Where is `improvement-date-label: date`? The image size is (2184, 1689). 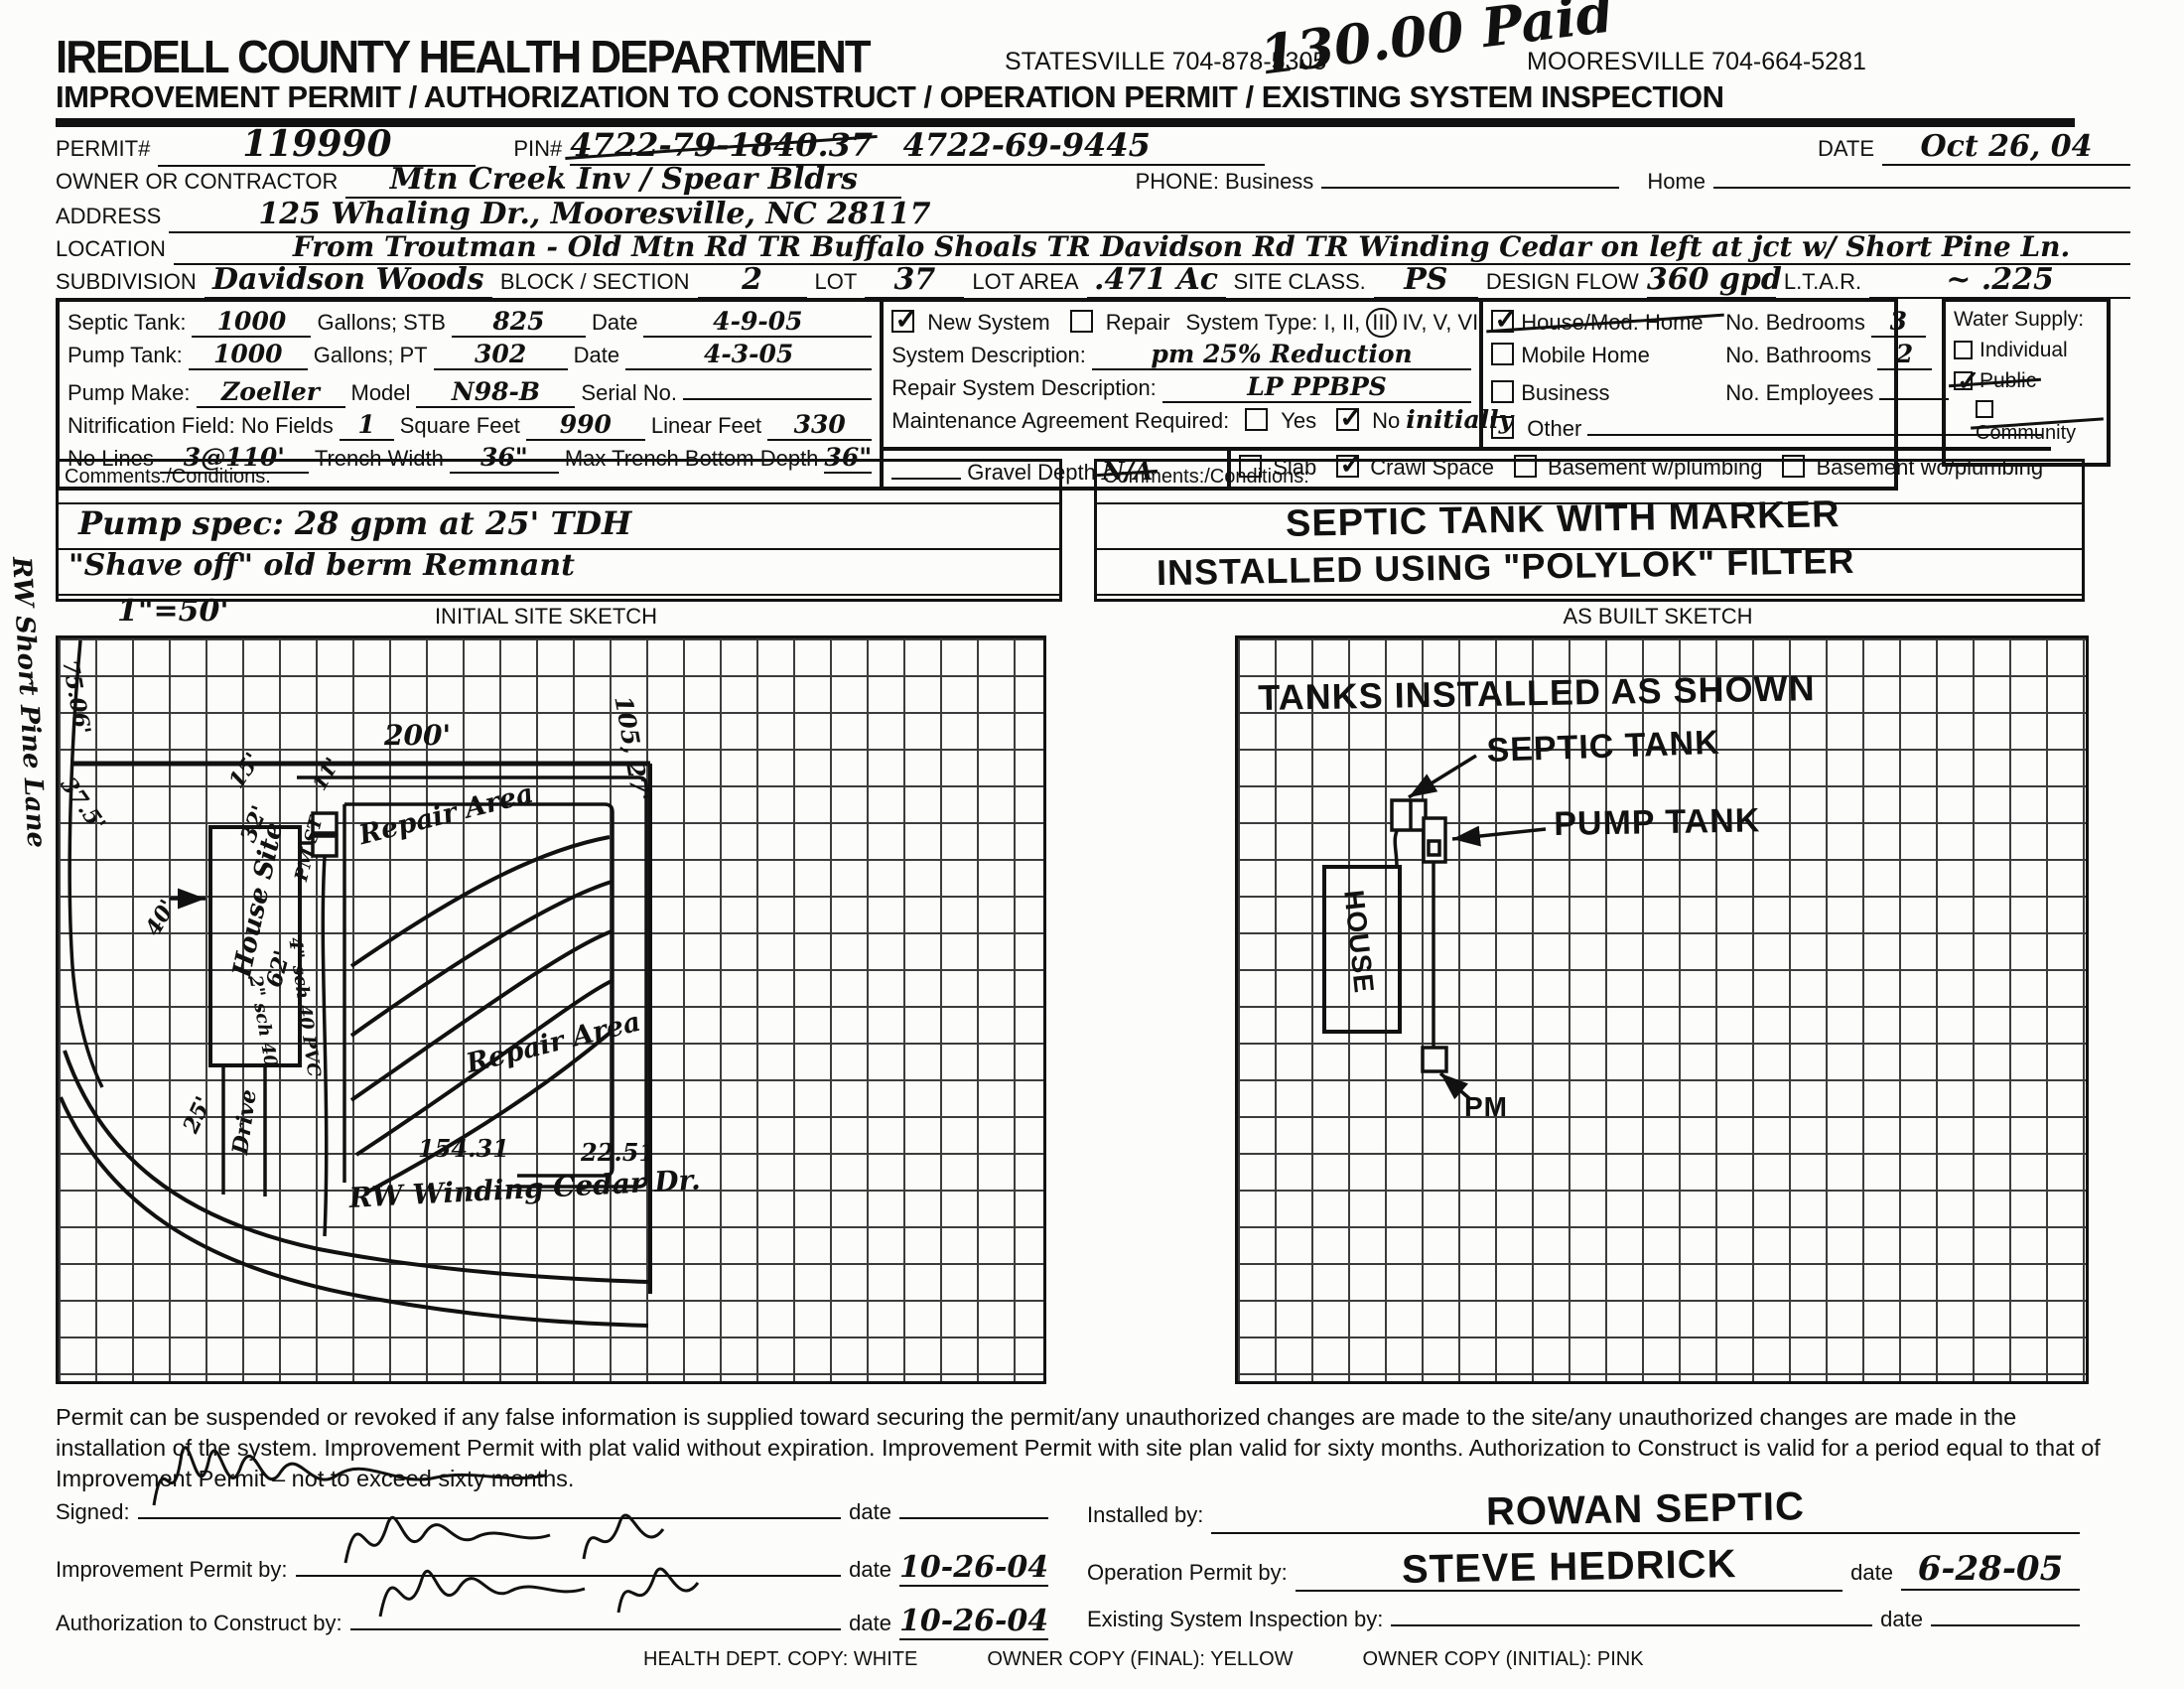 improvement-date-label: date is located at coordinates (870, 1569).